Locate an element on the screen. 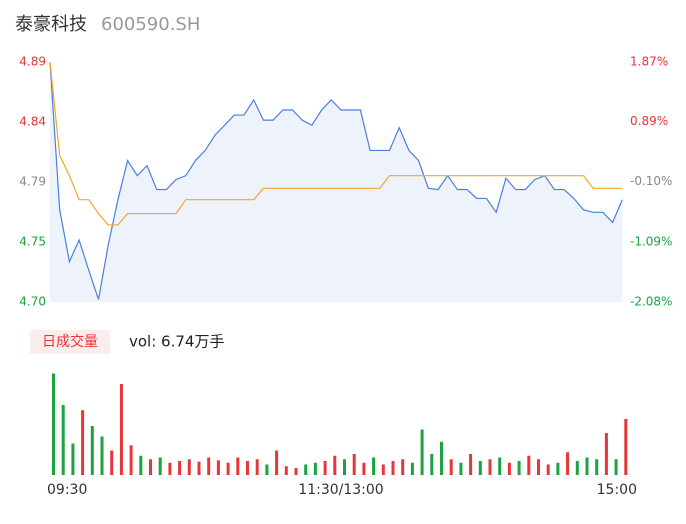  stock-name: 泰豪科技 is located at coordinates (51, 24).